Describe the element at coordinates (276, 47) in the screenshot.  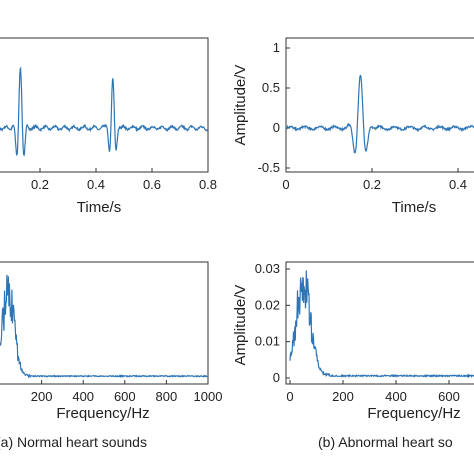
I see `y-tick-label: 1` at that location.